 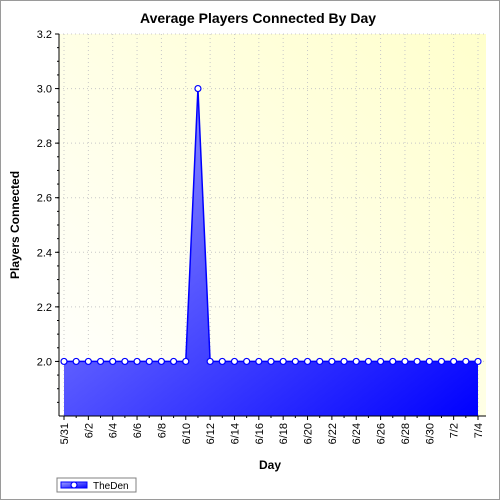 What do you see at coordinates (258, 18) in the screenshot?
I see `chart-title: Average Players Connected By Day` at bounding box center [258, 18].